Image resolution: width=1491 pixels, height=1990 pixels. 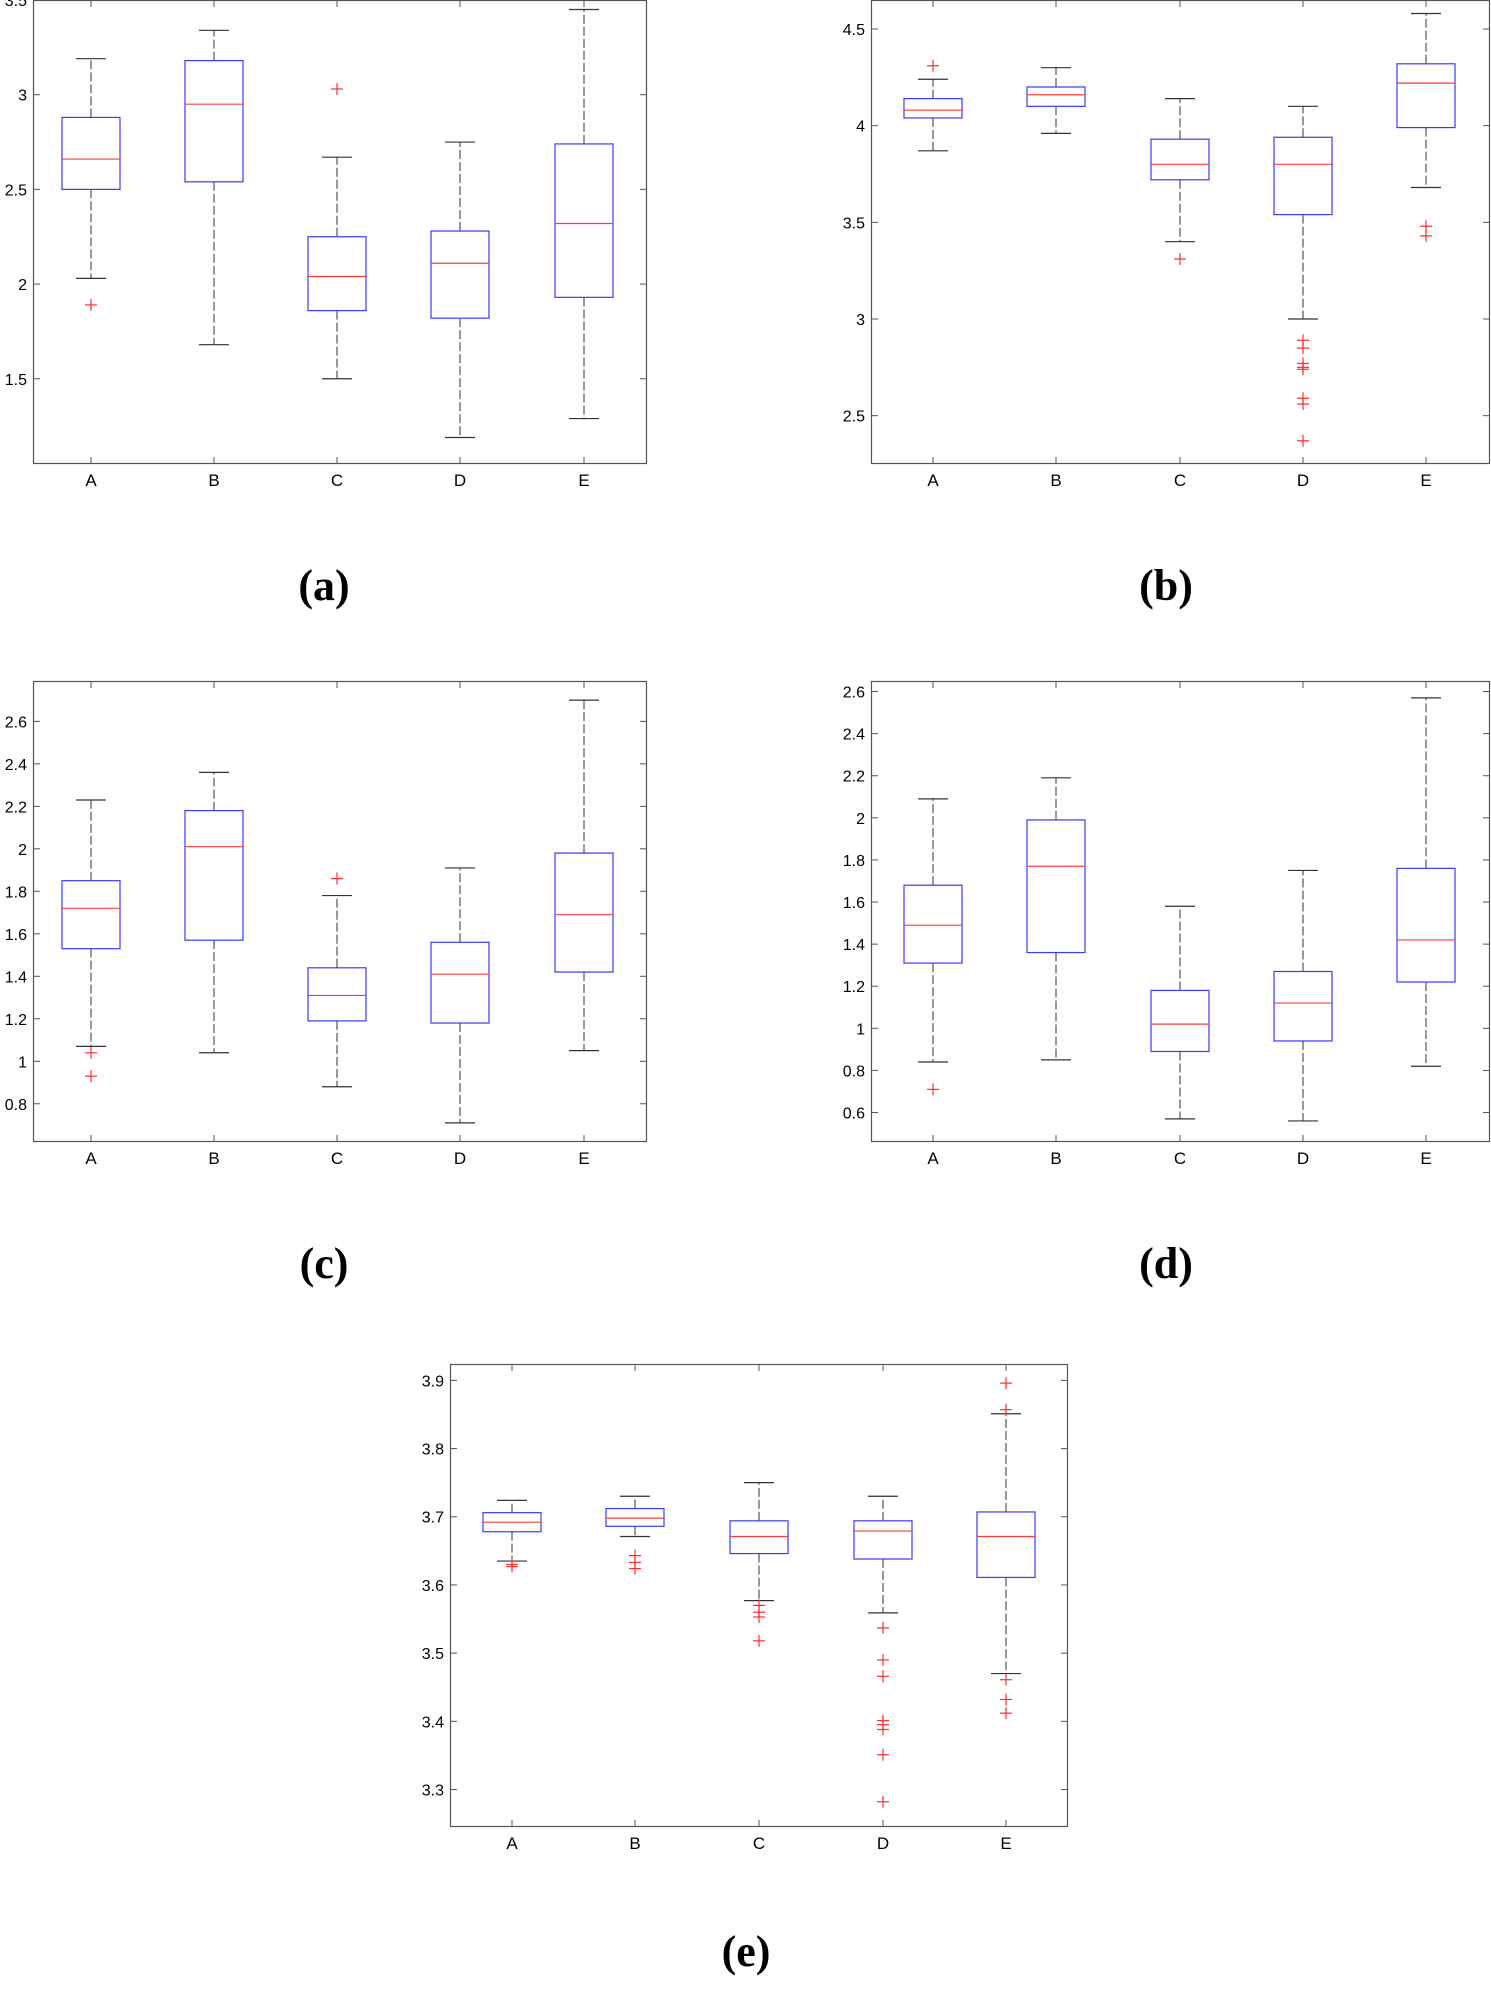 I want to click on y-tick-label: 2.2, so click(x=16, y=807).